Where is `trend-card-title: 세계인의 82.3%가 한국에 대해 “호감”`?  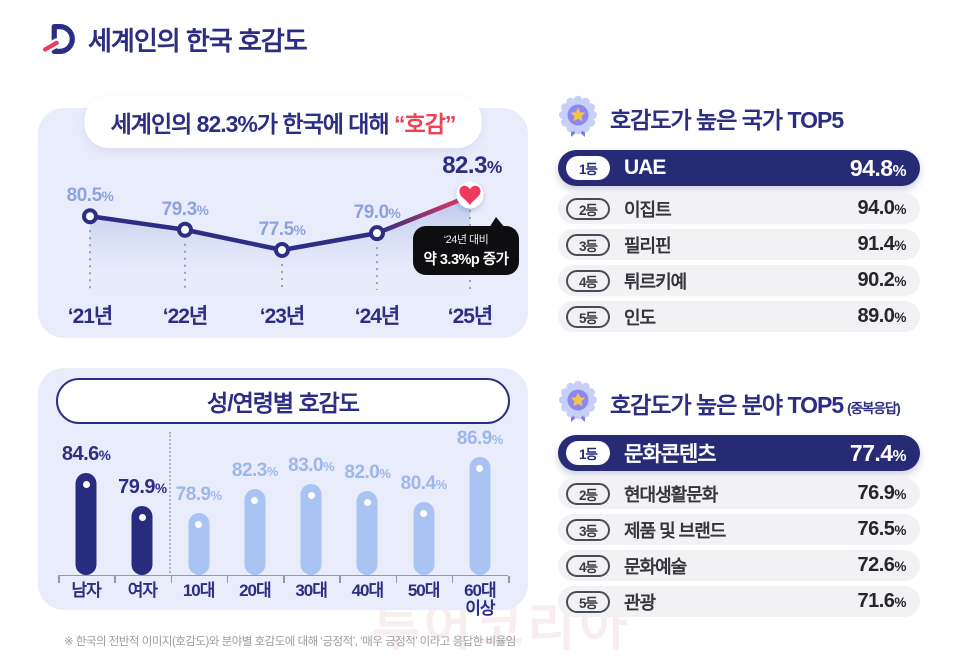
trend-card-title: 세계인의 82.3%가 한국에 대해 “호감” is located at coordinates (283, 122).